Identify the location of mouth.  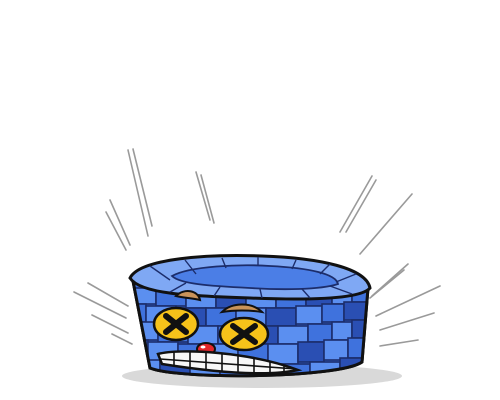
(229, 362).